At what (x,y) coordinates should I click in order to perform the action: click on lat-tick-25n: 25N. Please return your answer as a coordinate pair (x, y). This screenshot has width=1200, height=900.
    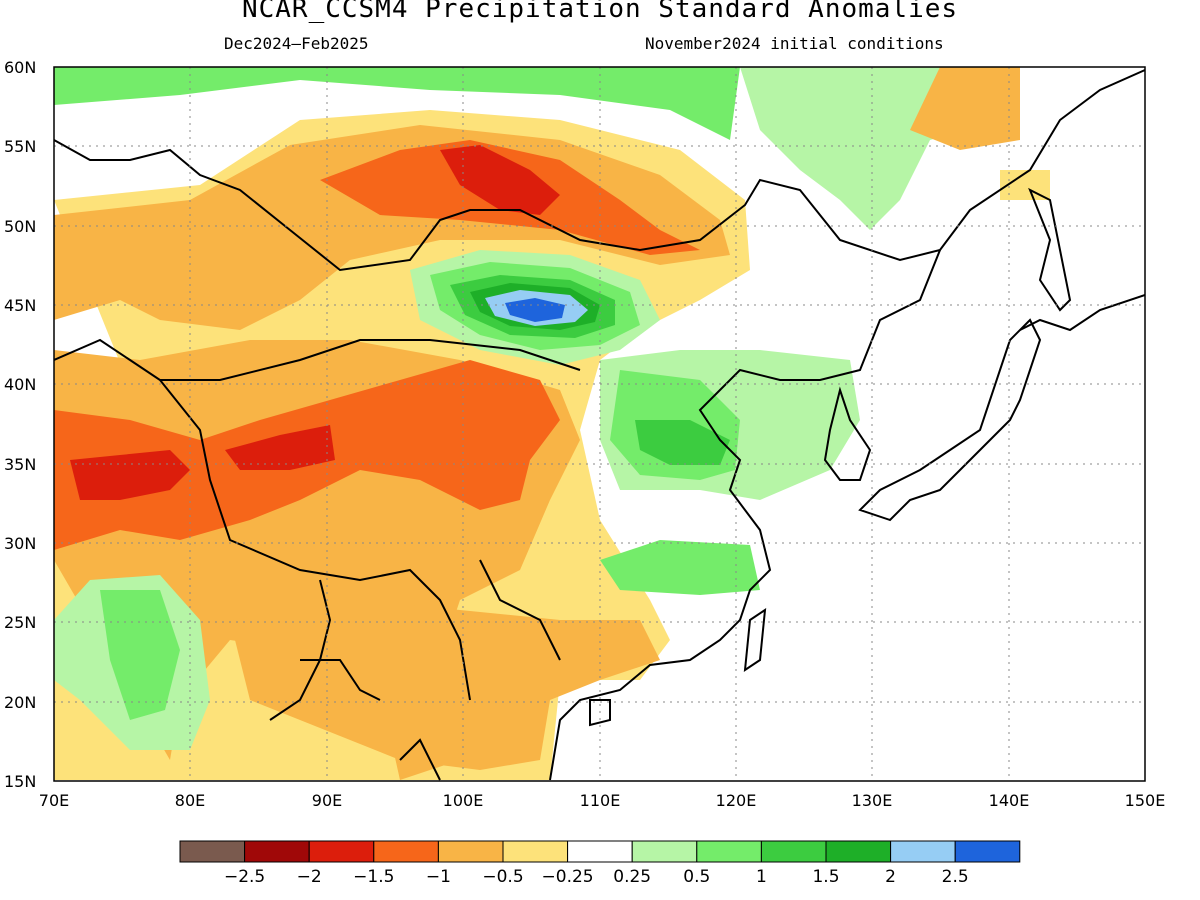
    Looking at the image, I should click on (20, 622).